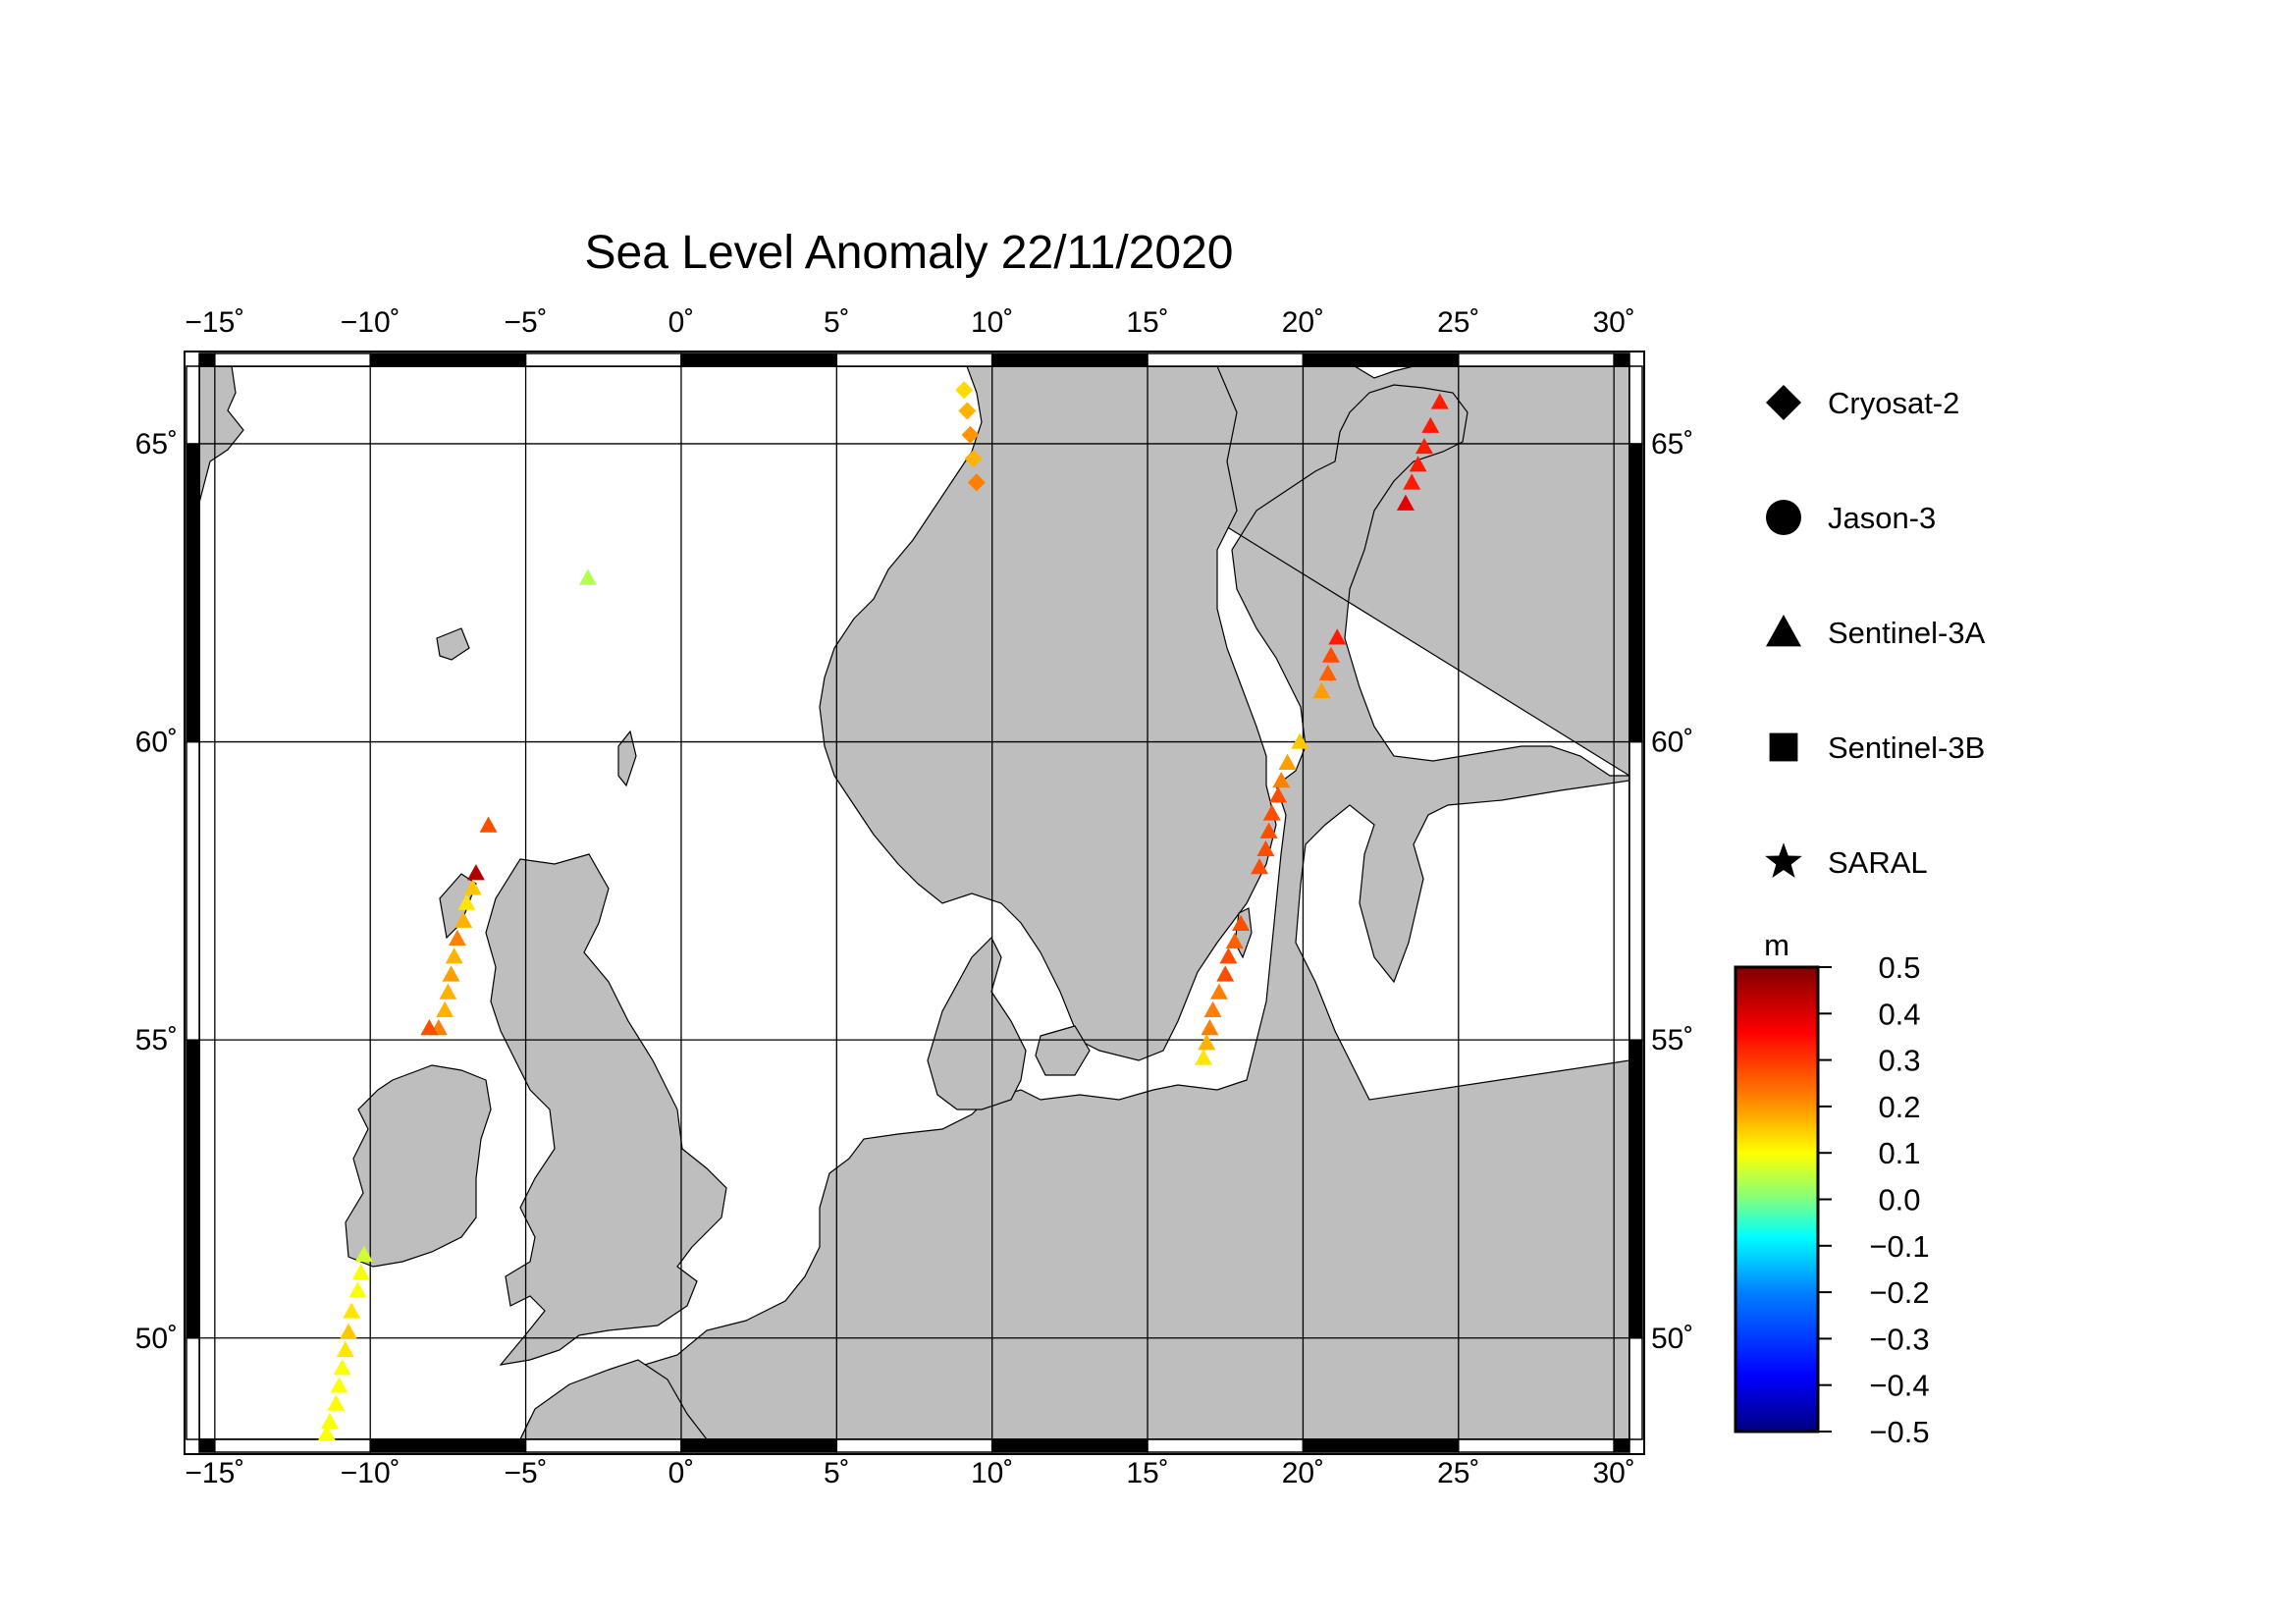  What do you see at coordinates (453, 644) in the screenshot?
I see `land-faroe` at bounding box center [453, 644].